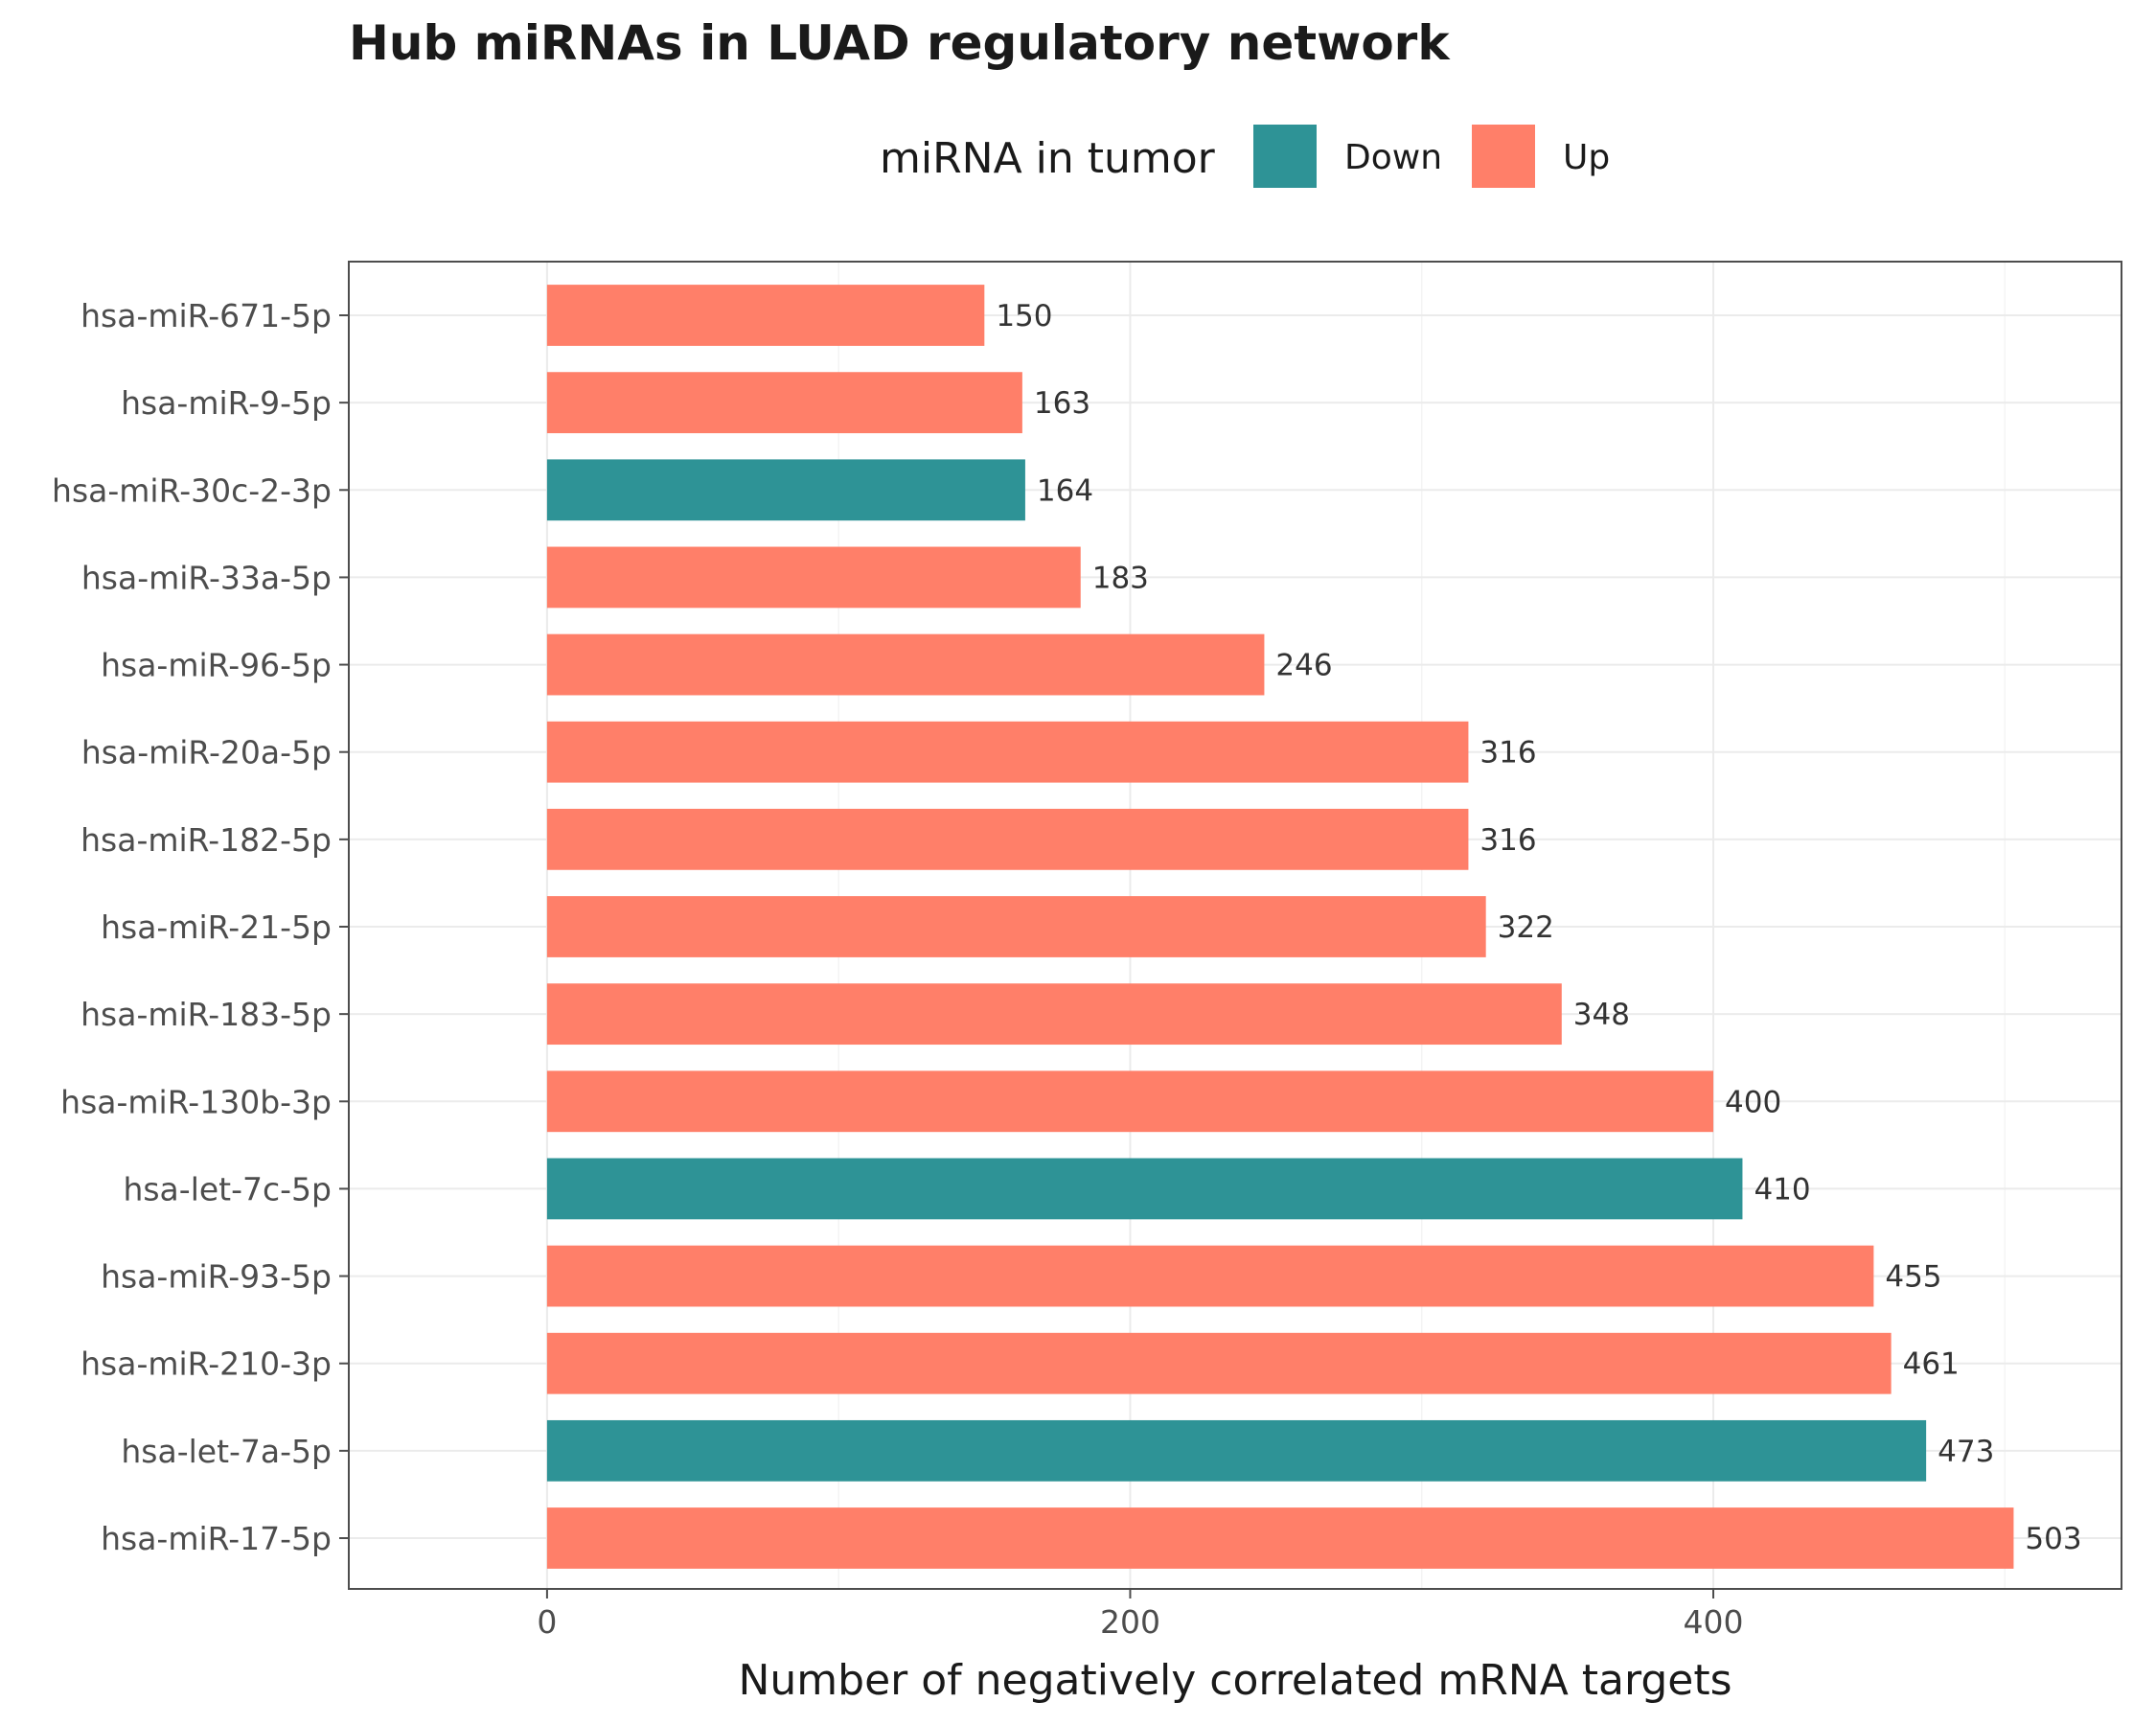  What do you see at coordinates (1507, 753) in the screenshot?
I see `data-label-5: 316` at bounding box center [1507, 753].